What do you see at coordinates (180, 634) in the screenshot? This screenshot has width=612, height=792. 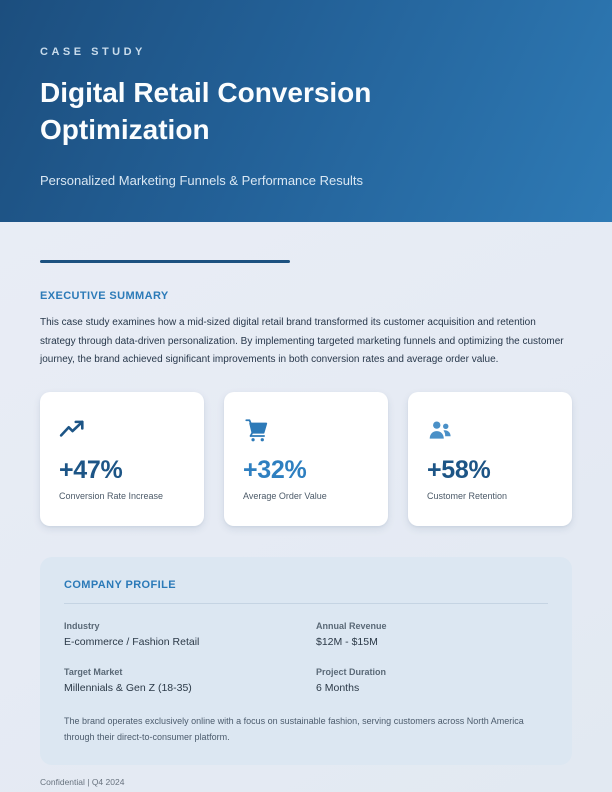 I see `profile-field-industry: Industry E-commerce / Fashion Retail` at bounding box center [180, 634].